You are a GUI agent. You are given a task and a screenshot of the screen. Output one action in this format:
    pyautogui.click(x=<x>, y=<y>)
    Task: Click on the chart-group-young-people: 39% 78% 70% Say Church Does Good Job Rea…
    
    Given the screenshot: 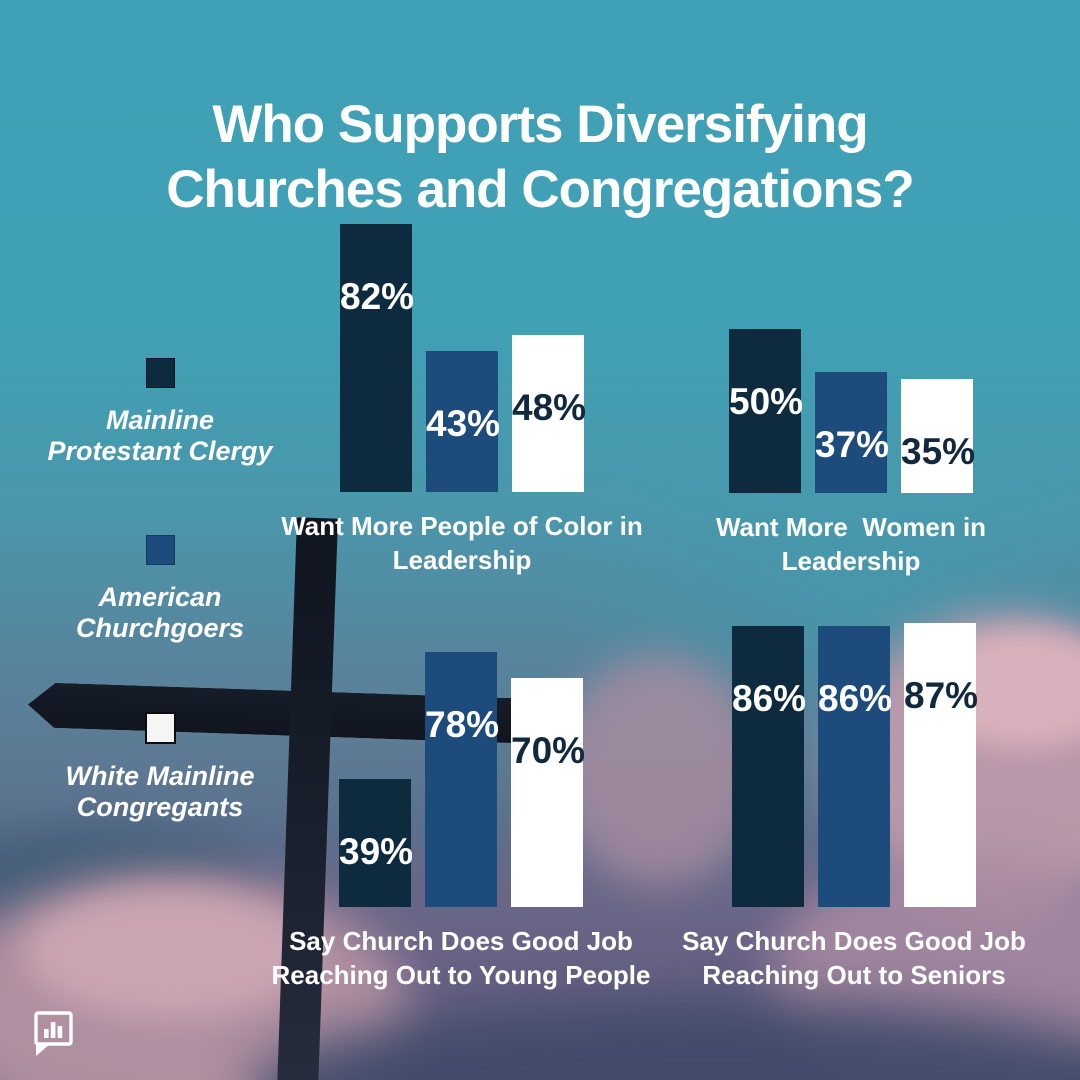 What is the action you would take?
    pyautogui.click(x=461, y=798)
    